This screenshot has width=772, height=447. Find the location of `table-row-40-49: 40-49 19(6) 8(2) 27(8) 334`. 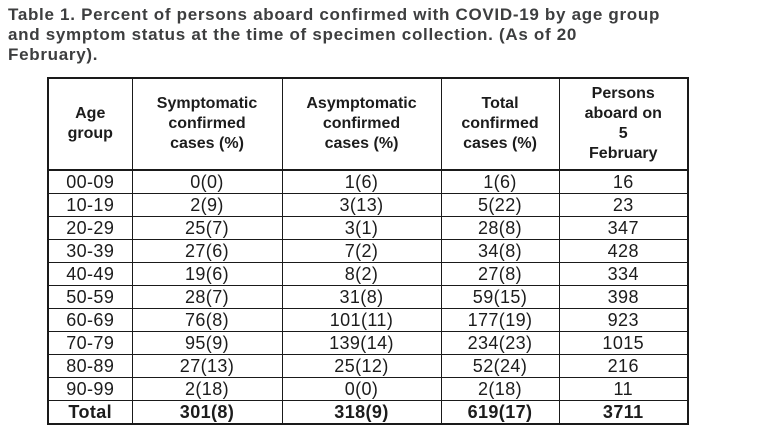

table-row-40-49: 40-49 19(6) 8(2) 27(8) 334 is located at coordinates (368, 274).